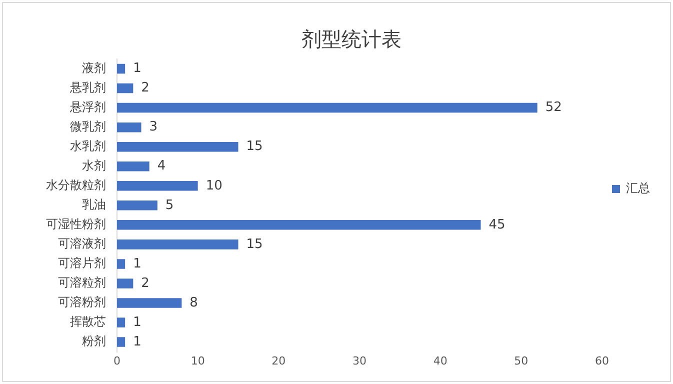 The height and width of the screenshot is (384, 673). What do you see at coordinates (352, 39) in the screenshot?
I see `chart-title: 剂型统计表` at bounding box center [352, 39].